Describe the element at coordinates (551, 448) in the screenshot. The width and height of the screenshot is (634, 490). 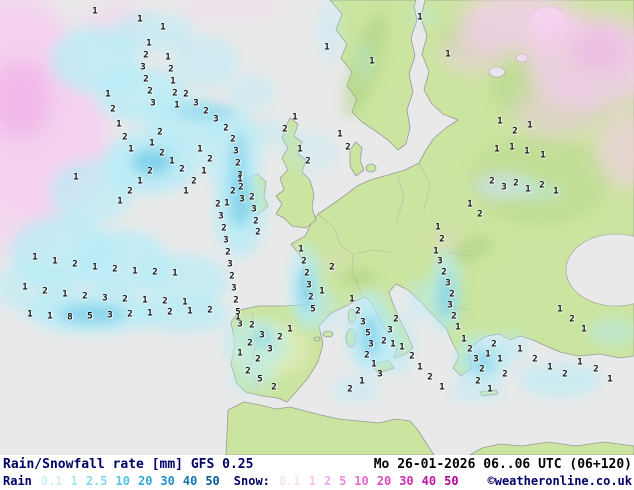
I see `africa-northeast-coast` at that location.